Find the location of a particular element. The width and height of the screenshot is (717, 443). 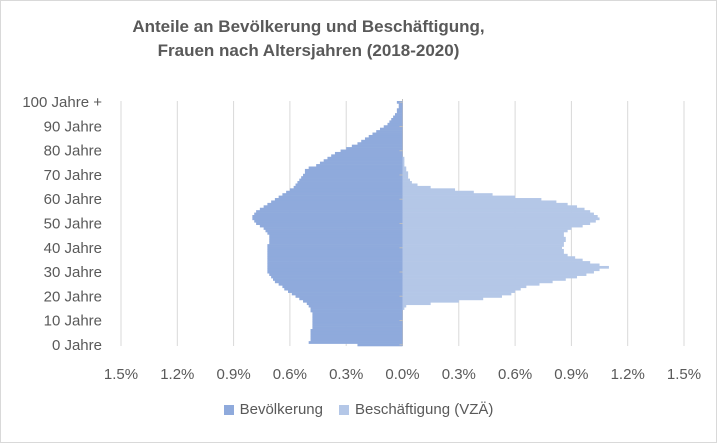

legend-item-bevoelkerung: Bevölkerung is located at coordinates (273, 409).